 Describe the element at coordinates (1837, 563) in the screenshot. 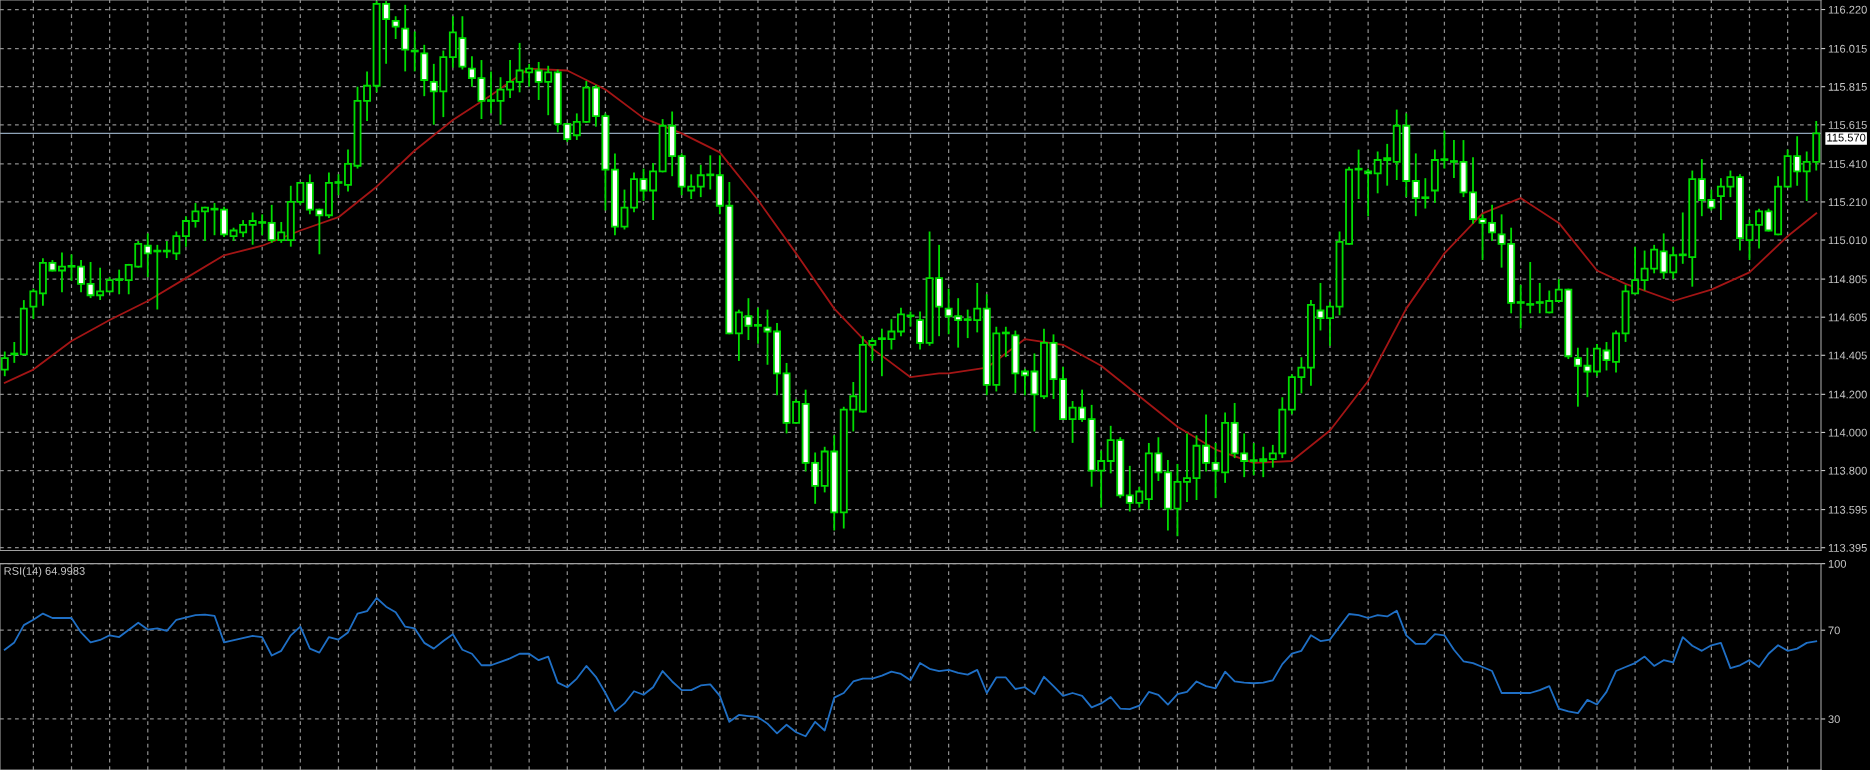

I see `y-tick-label: 100` at that location.